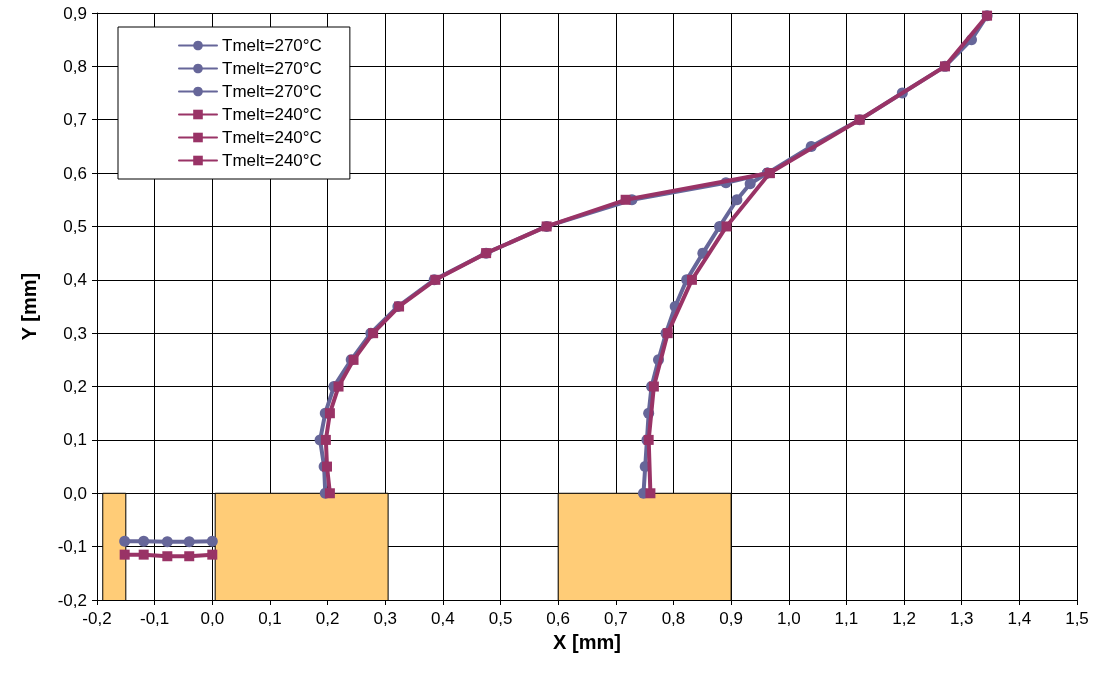 The height and width of the screenshot is (677, 1099). I want to click on x-tick-label: -0,1, so click(155, 618).